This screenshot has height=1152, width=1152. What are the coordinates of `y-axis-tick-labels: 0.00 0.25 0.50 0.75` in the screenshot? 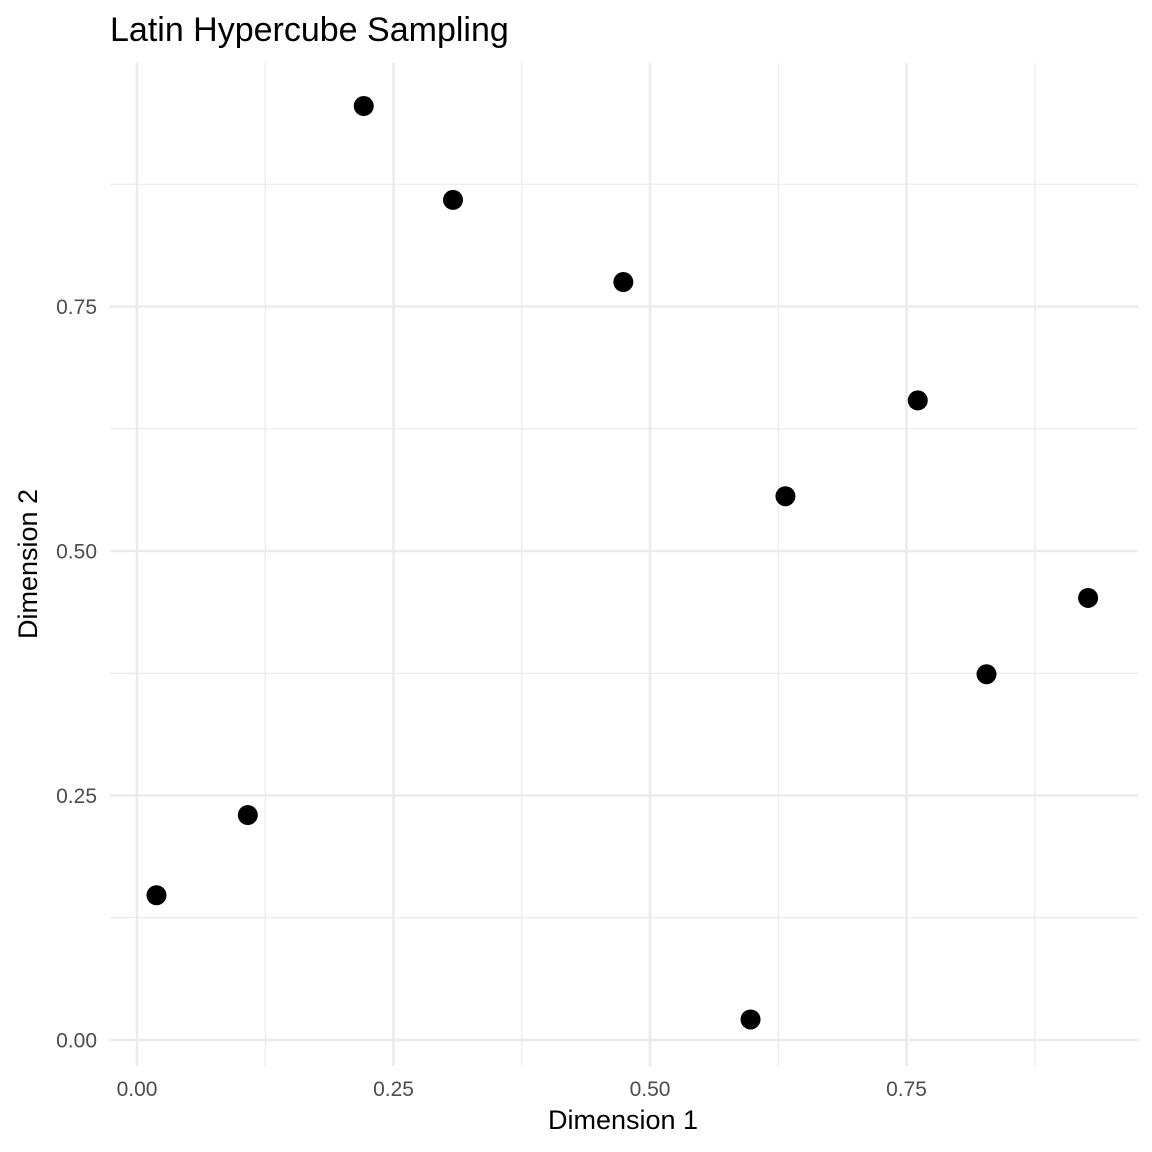 It's located at (76, 674).